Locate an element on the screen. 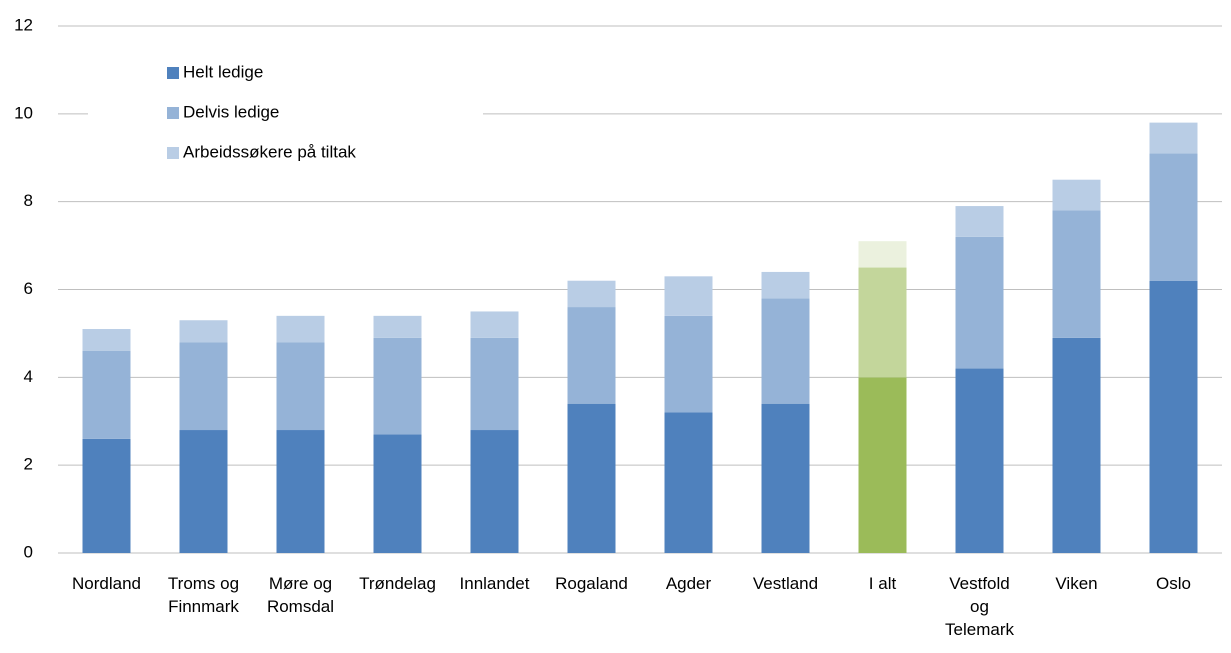  x-tick-label: Vestfold og Telemark is located at coordinates (979, 606).